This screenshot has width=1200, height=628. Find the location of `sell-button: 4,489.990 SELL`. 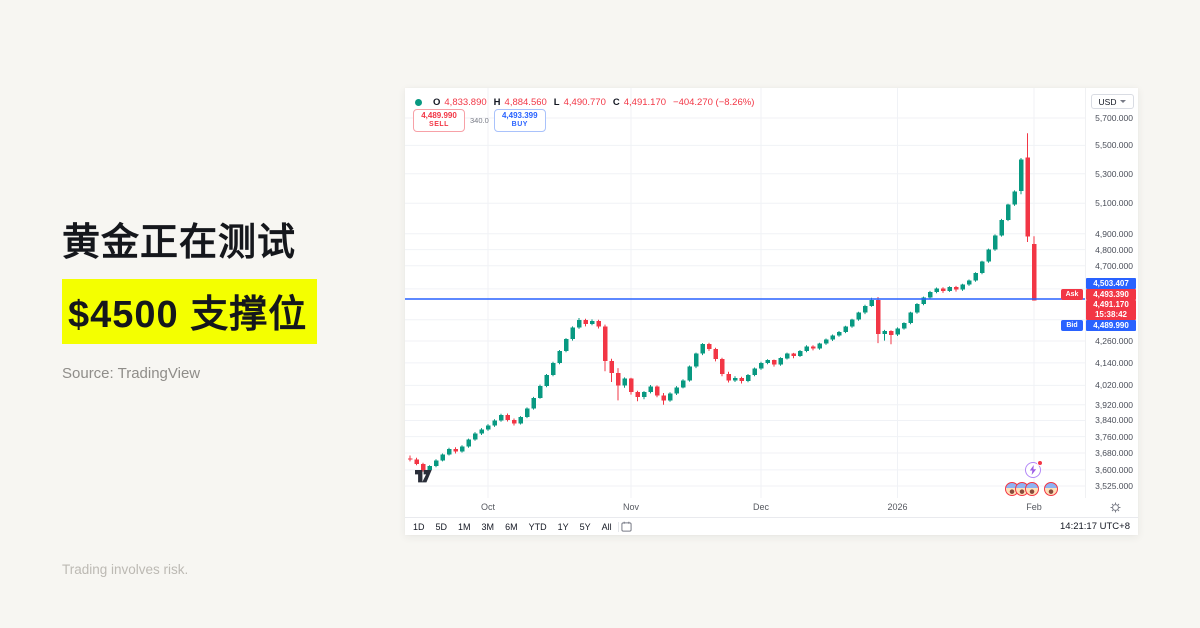

sell-button: 4,489.990 SELL is located at coordinates (439, 120).